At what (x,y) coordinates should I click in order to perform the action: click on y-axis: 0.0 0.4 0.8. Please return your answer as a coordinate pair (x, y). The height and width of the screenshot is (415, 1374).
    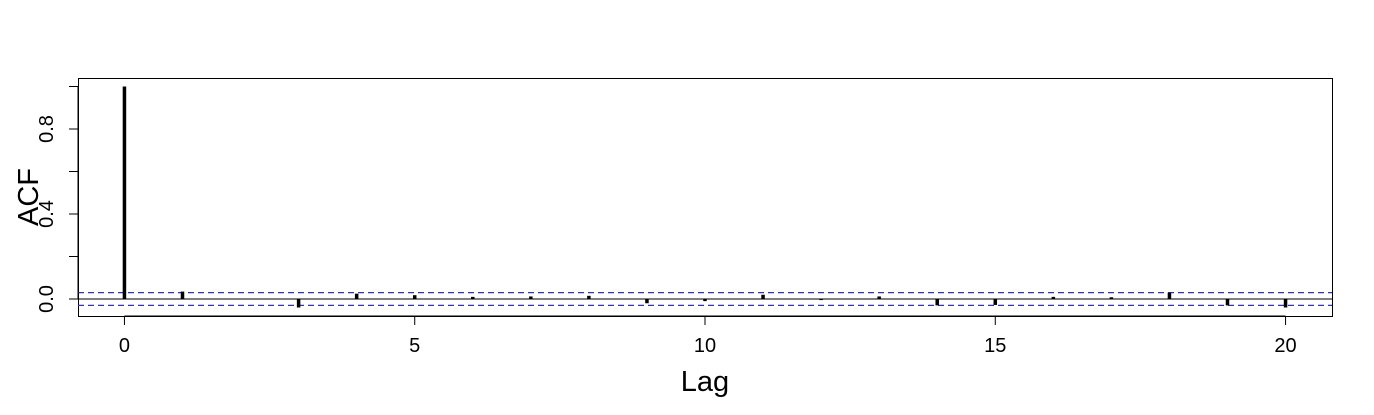
    Looking at the image, I should click on (57, 199).